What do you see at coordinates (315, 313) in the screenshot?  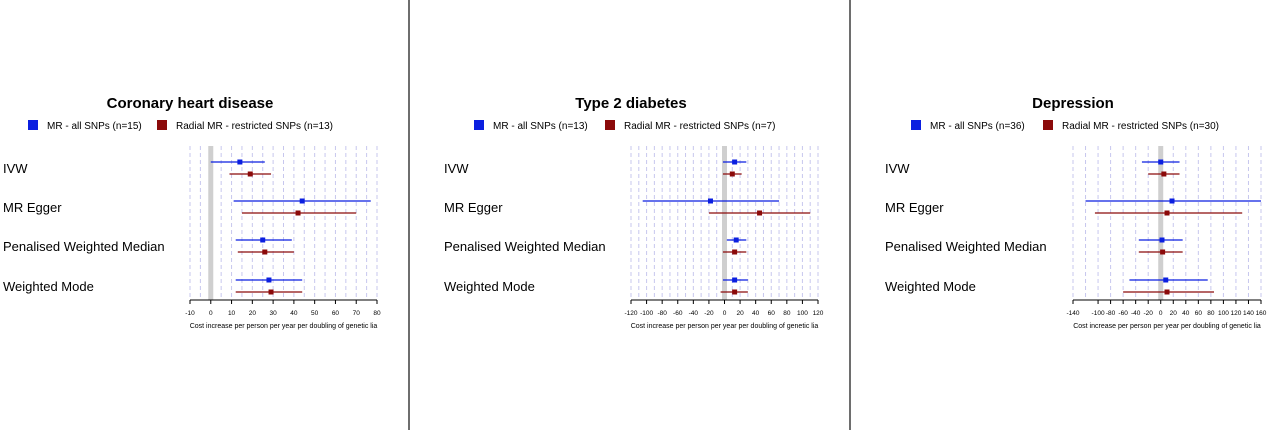 I see `x-tick-label: 50` at bounding box center [315, 313].